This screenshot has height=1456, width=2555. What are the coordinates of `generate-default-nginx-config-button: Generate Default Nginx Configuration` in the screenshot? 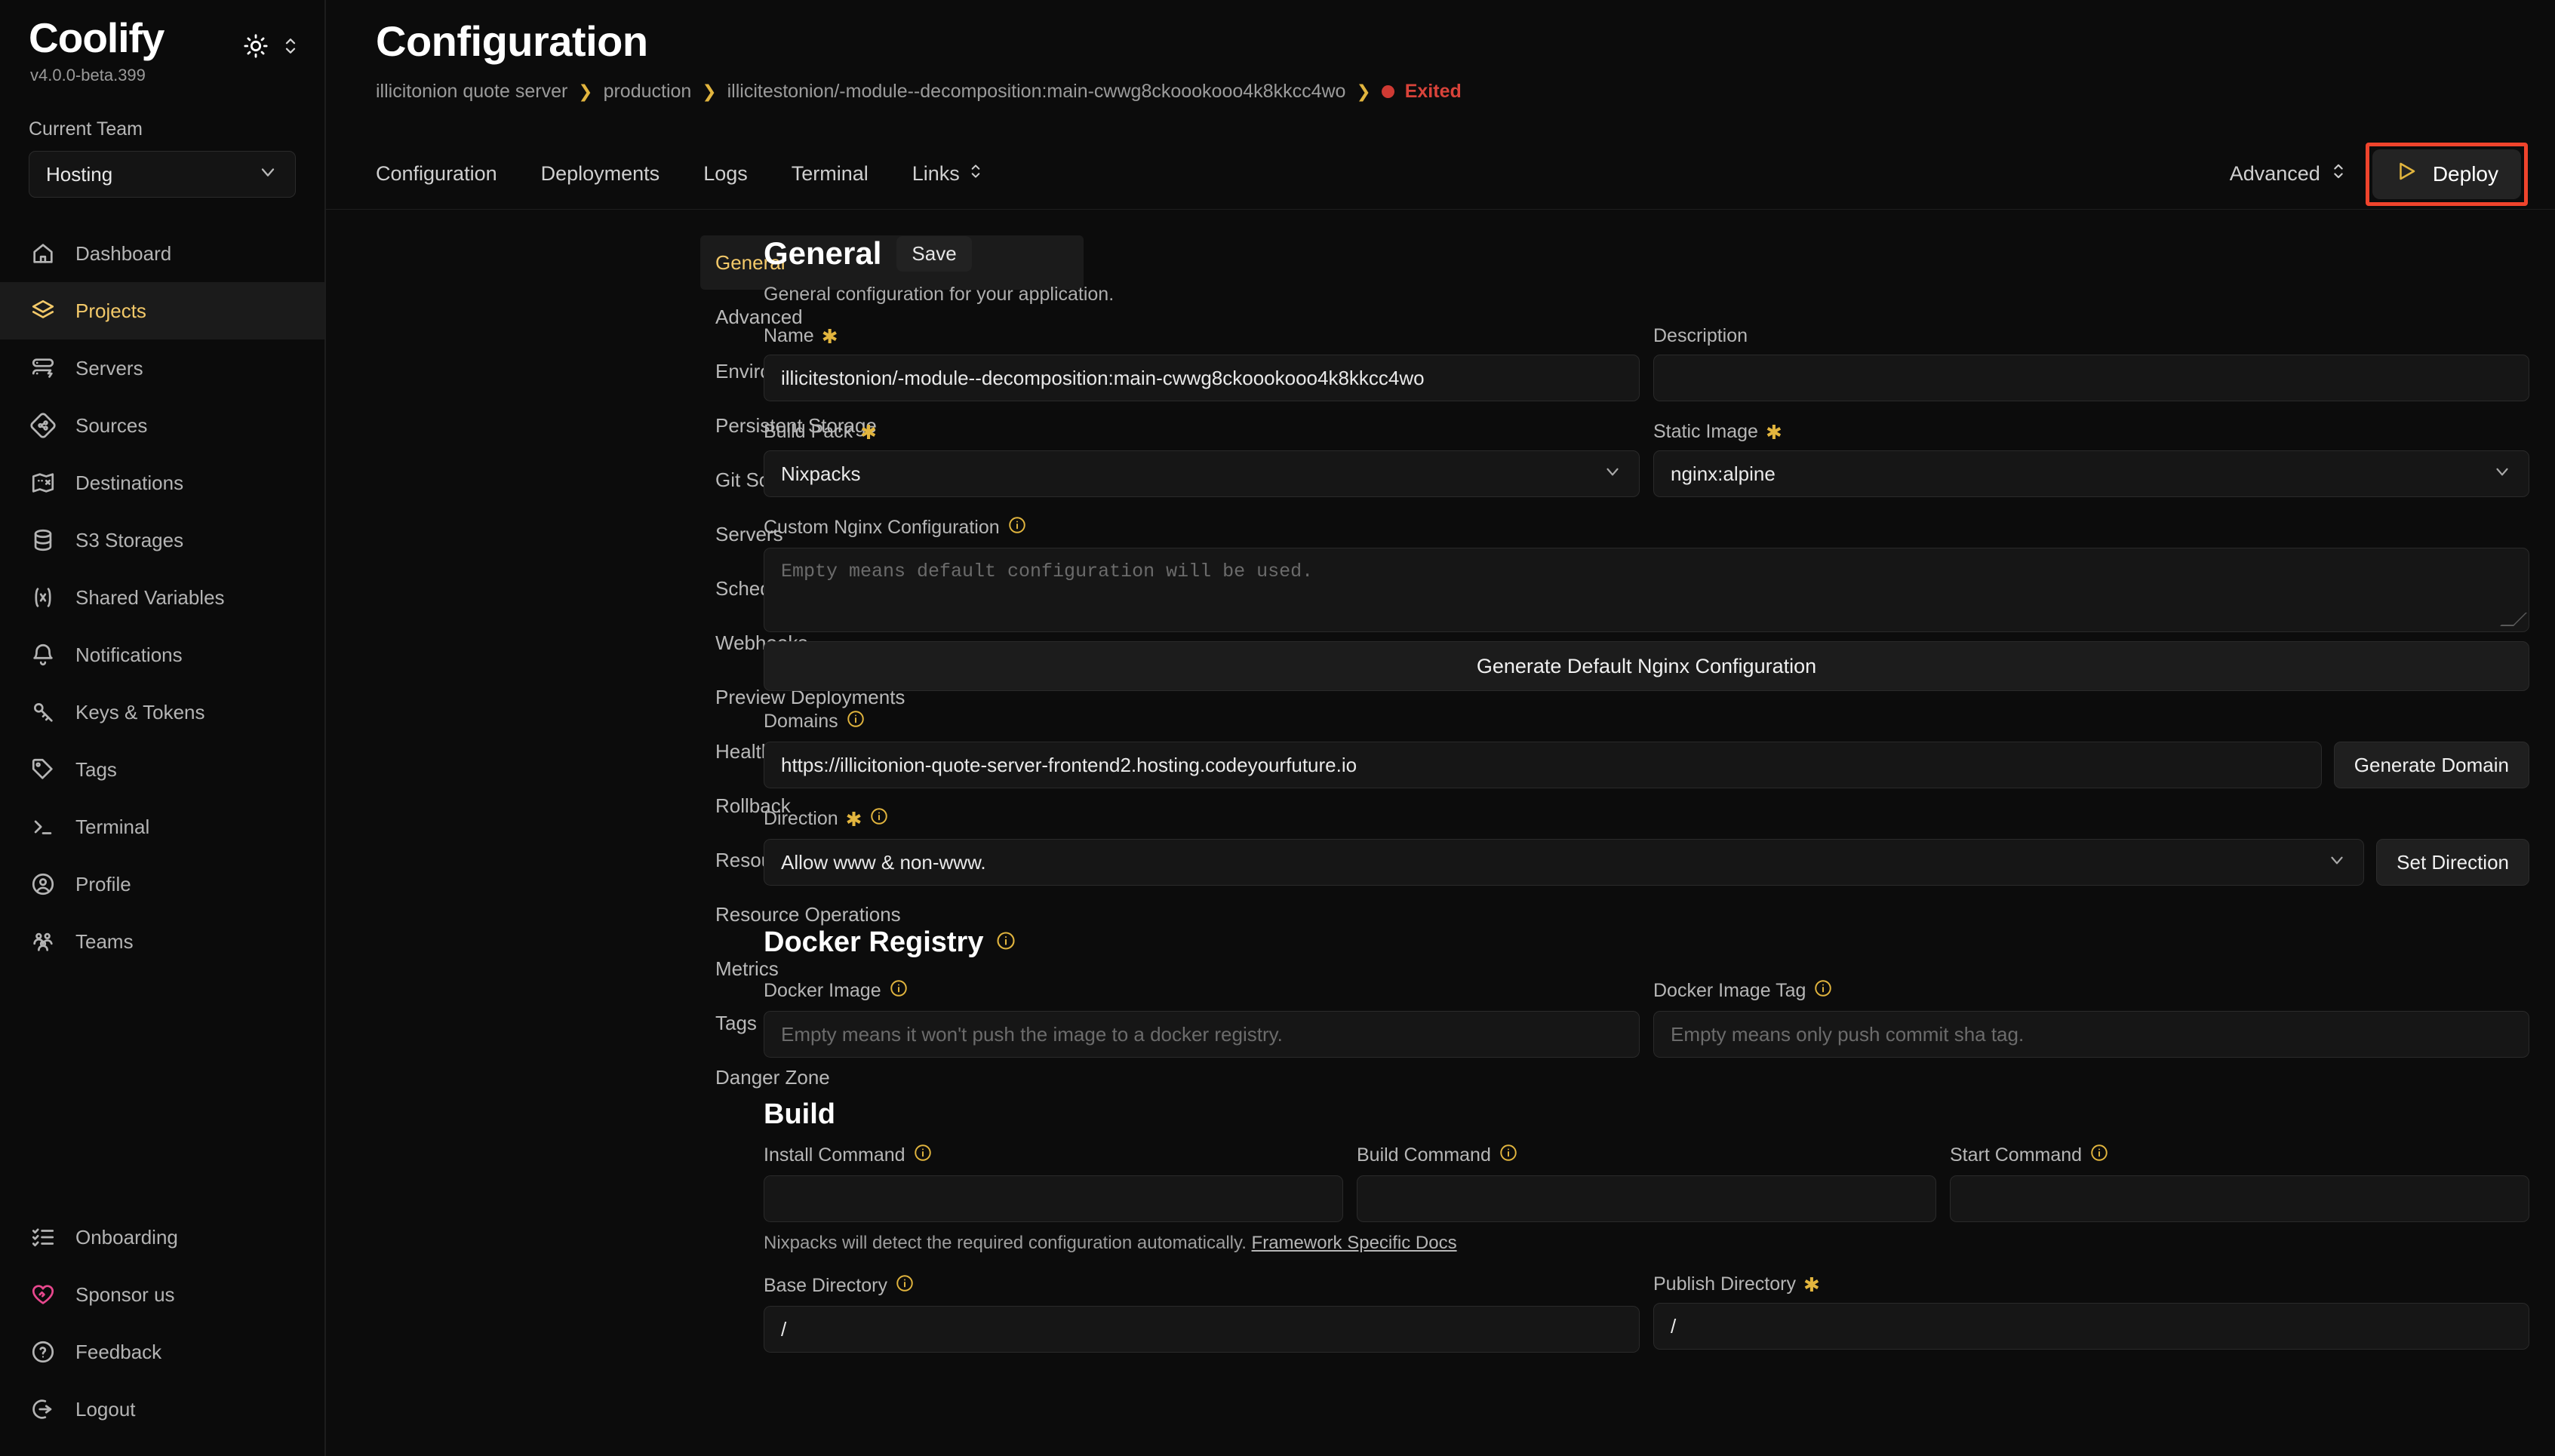 It's located at (1646, 666).